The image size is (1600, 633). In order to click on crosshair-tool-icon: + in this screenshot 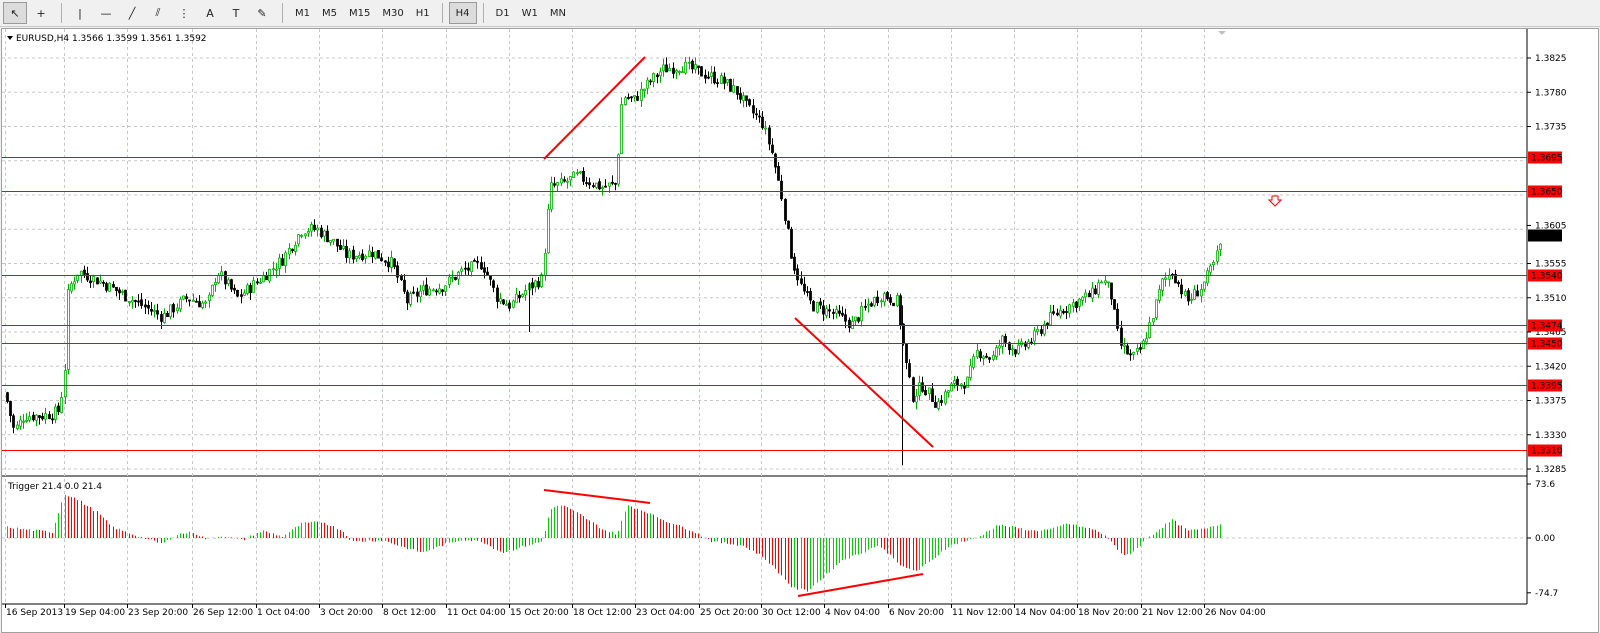, I will do `click(41, 13)`.